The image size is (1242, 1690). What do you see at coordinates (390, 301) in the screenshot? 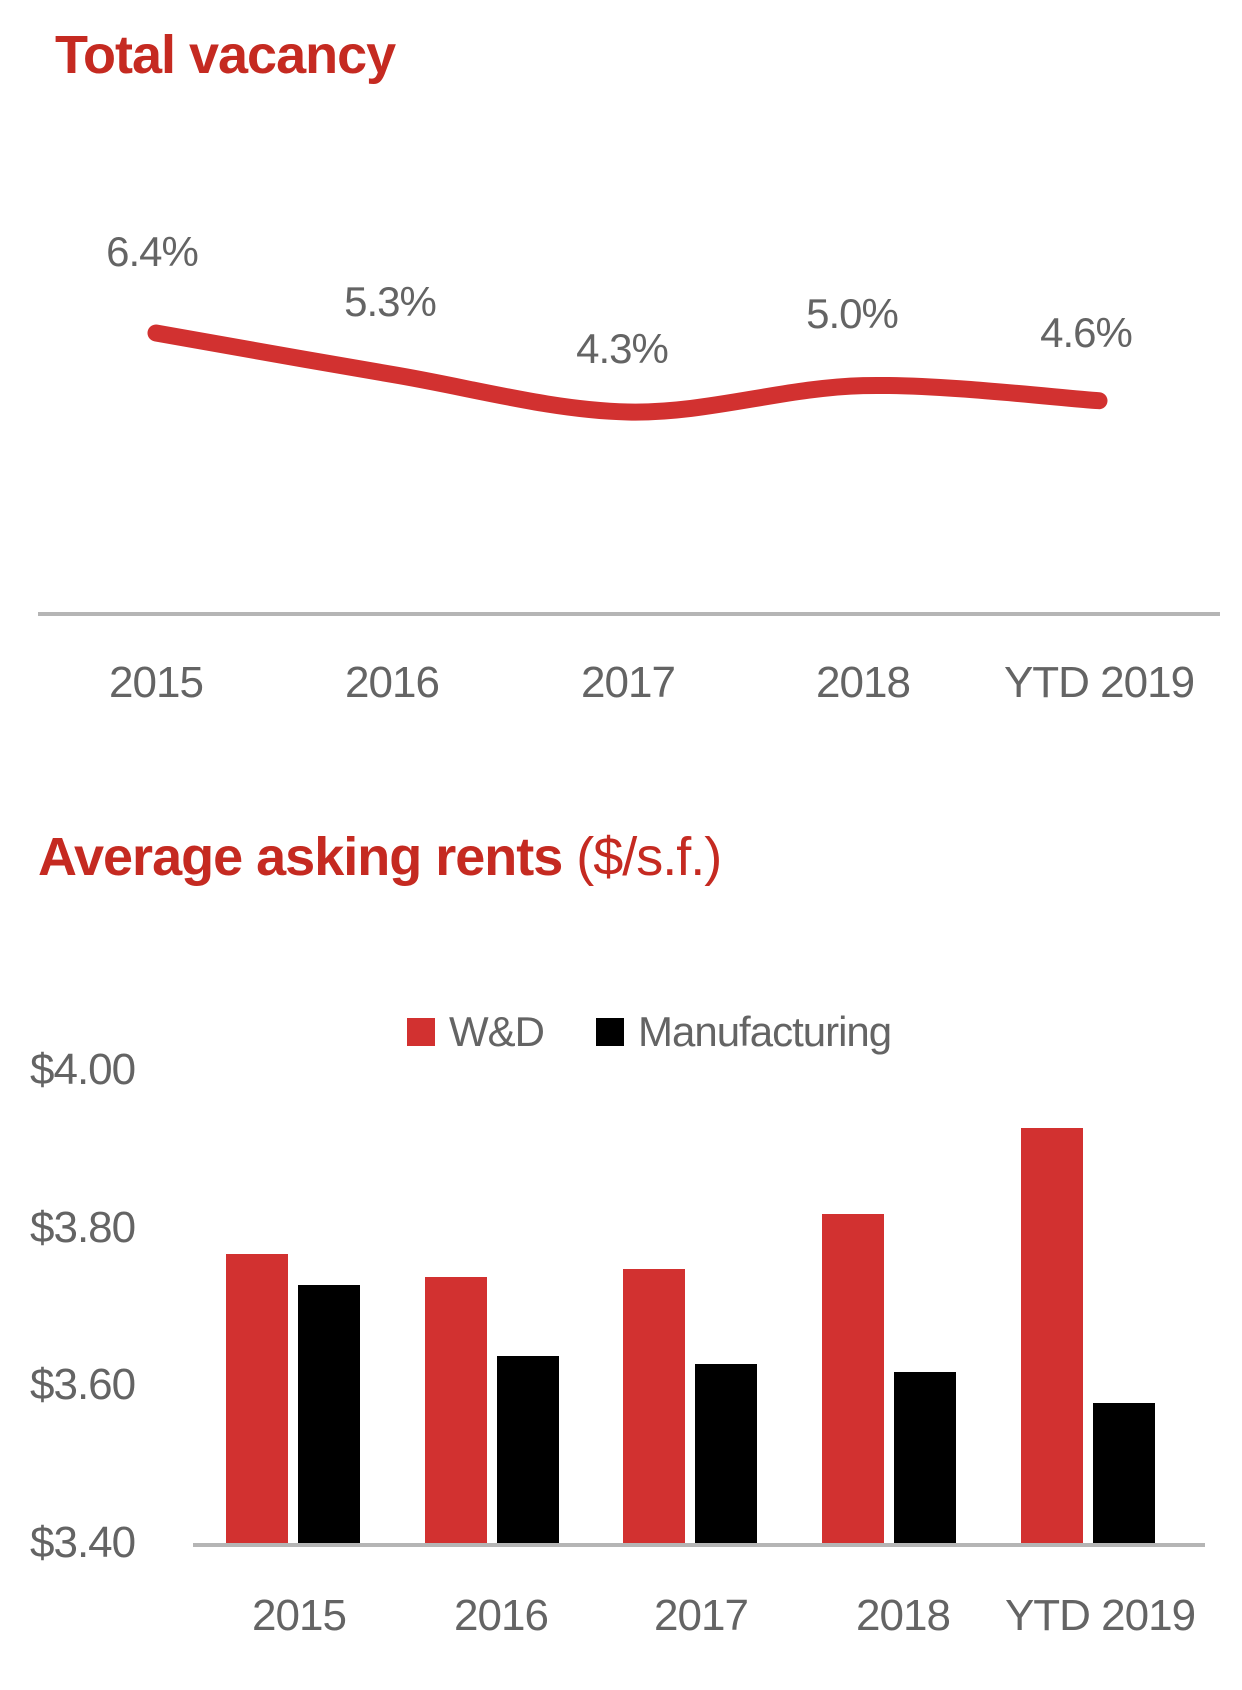
I see `vacancy-value-label-2016: 5.3%` at bounding box center [390, 301].